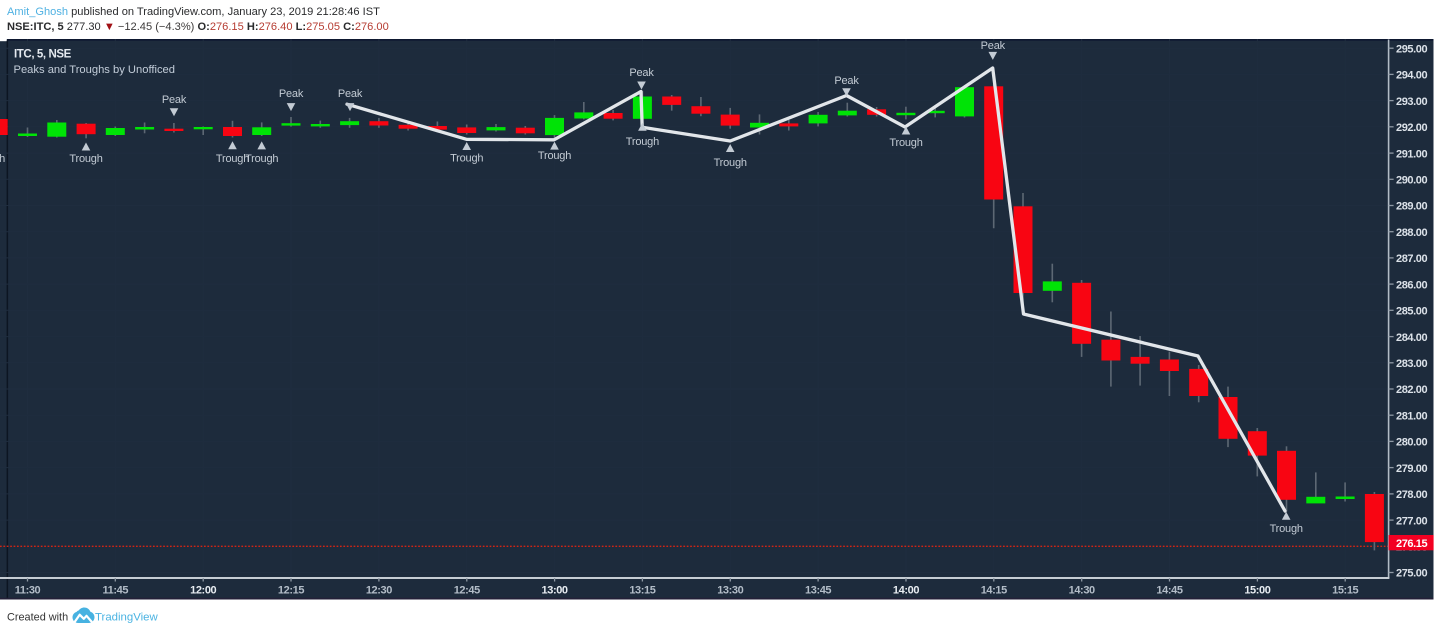  I want to click on svg-text: 13:00, so click(555, 591).